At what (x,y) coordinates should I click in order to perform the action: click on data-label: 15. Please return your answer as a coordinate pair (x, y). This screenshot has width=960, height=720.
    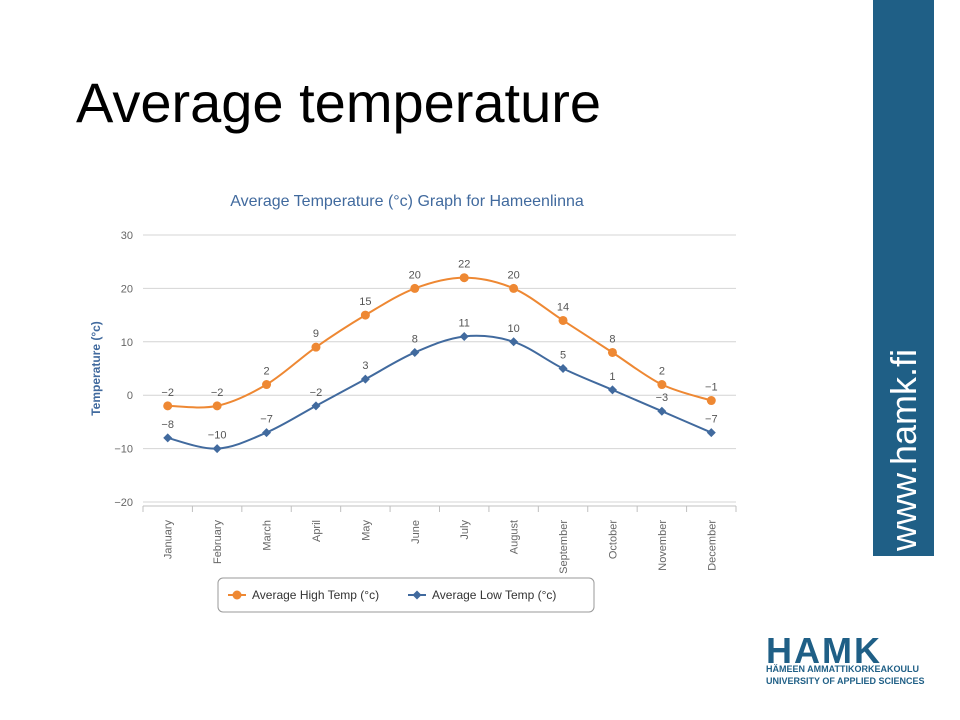
    Looking at the image, I should click on (365, 302).